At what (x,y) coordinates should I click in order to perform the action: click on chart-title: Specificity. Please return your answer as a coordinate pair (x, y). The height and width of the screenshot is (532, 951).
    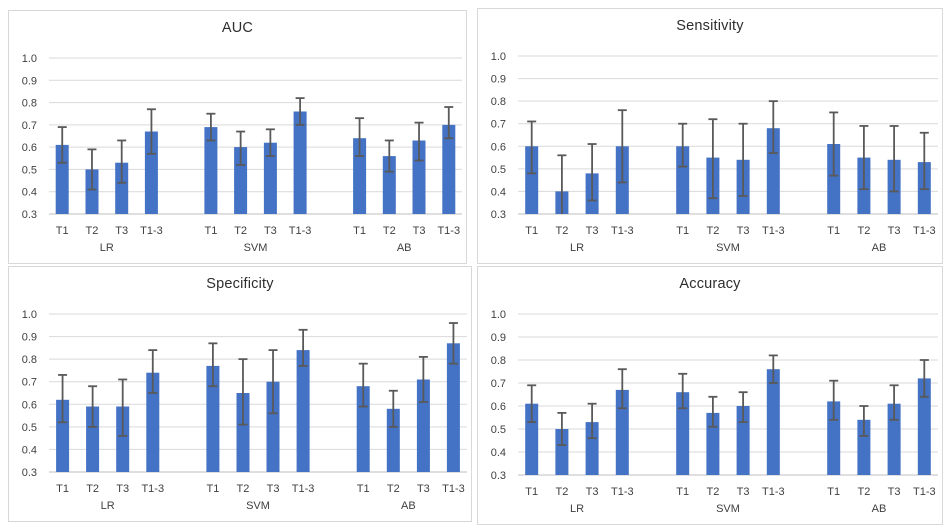
    Looking at the image, I should click on (240, 284).